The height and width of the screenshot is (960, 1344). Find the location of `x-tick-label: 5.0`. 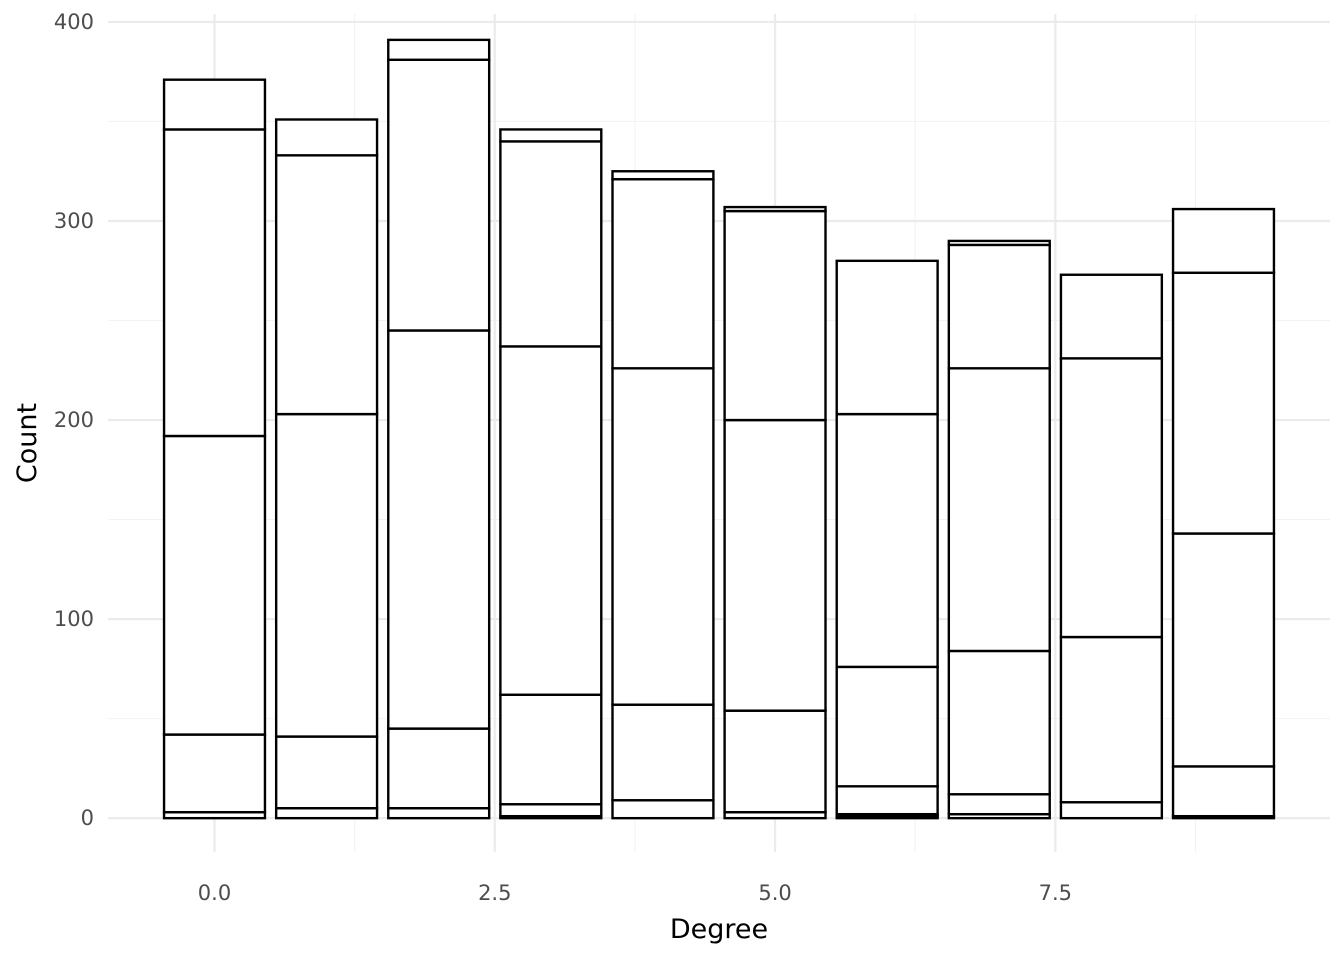

x-tick-label: 5.0 is located at coordinates (774, 893).